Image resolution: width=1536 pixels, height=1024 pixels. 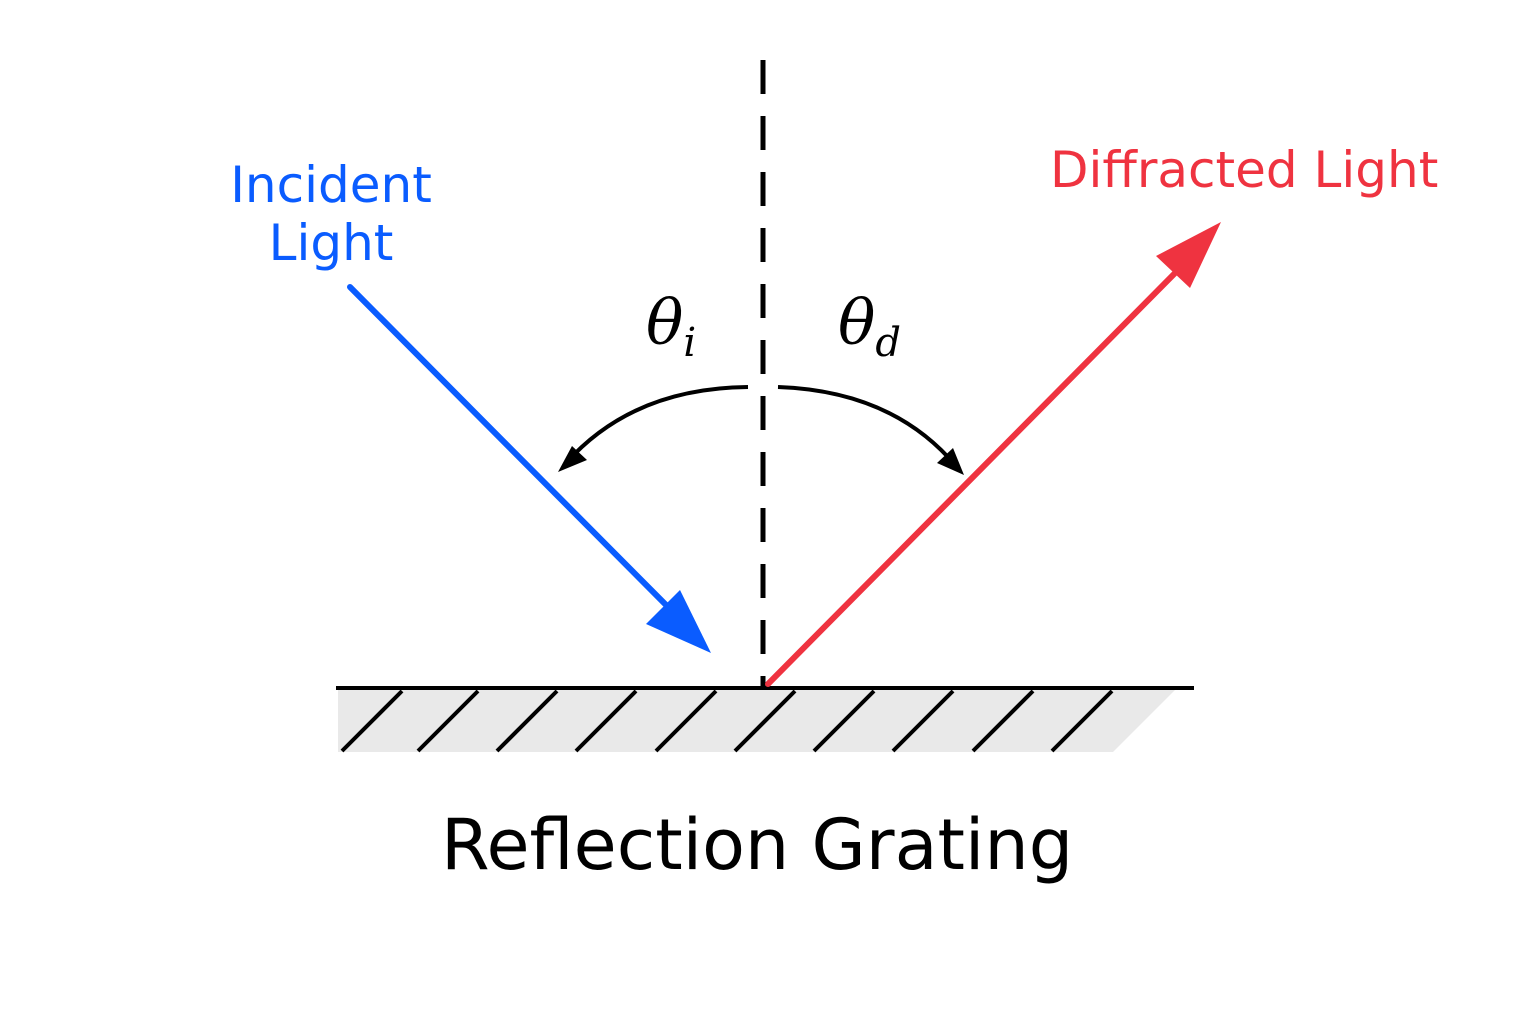 What do you see at coordinates (572, 459) in the screenshot?
I see `theta-i-arrowhead` at bounding box center [572, 459].